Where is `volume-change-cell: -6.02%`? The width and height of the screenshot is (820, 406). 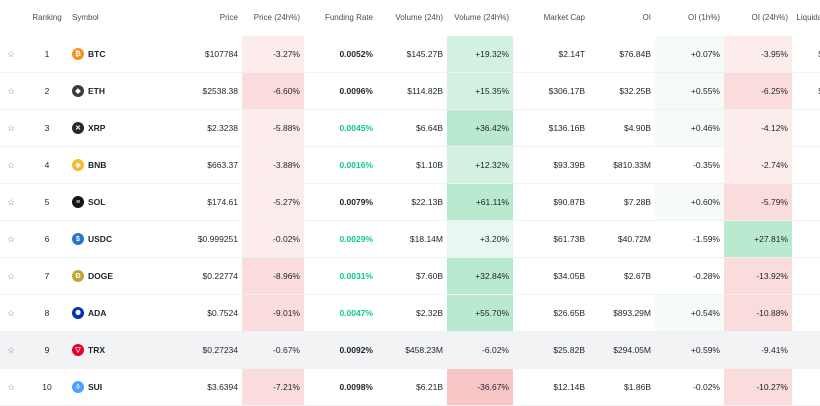
volume-change-cell: -6.02% is located at coordinates (480, 350).